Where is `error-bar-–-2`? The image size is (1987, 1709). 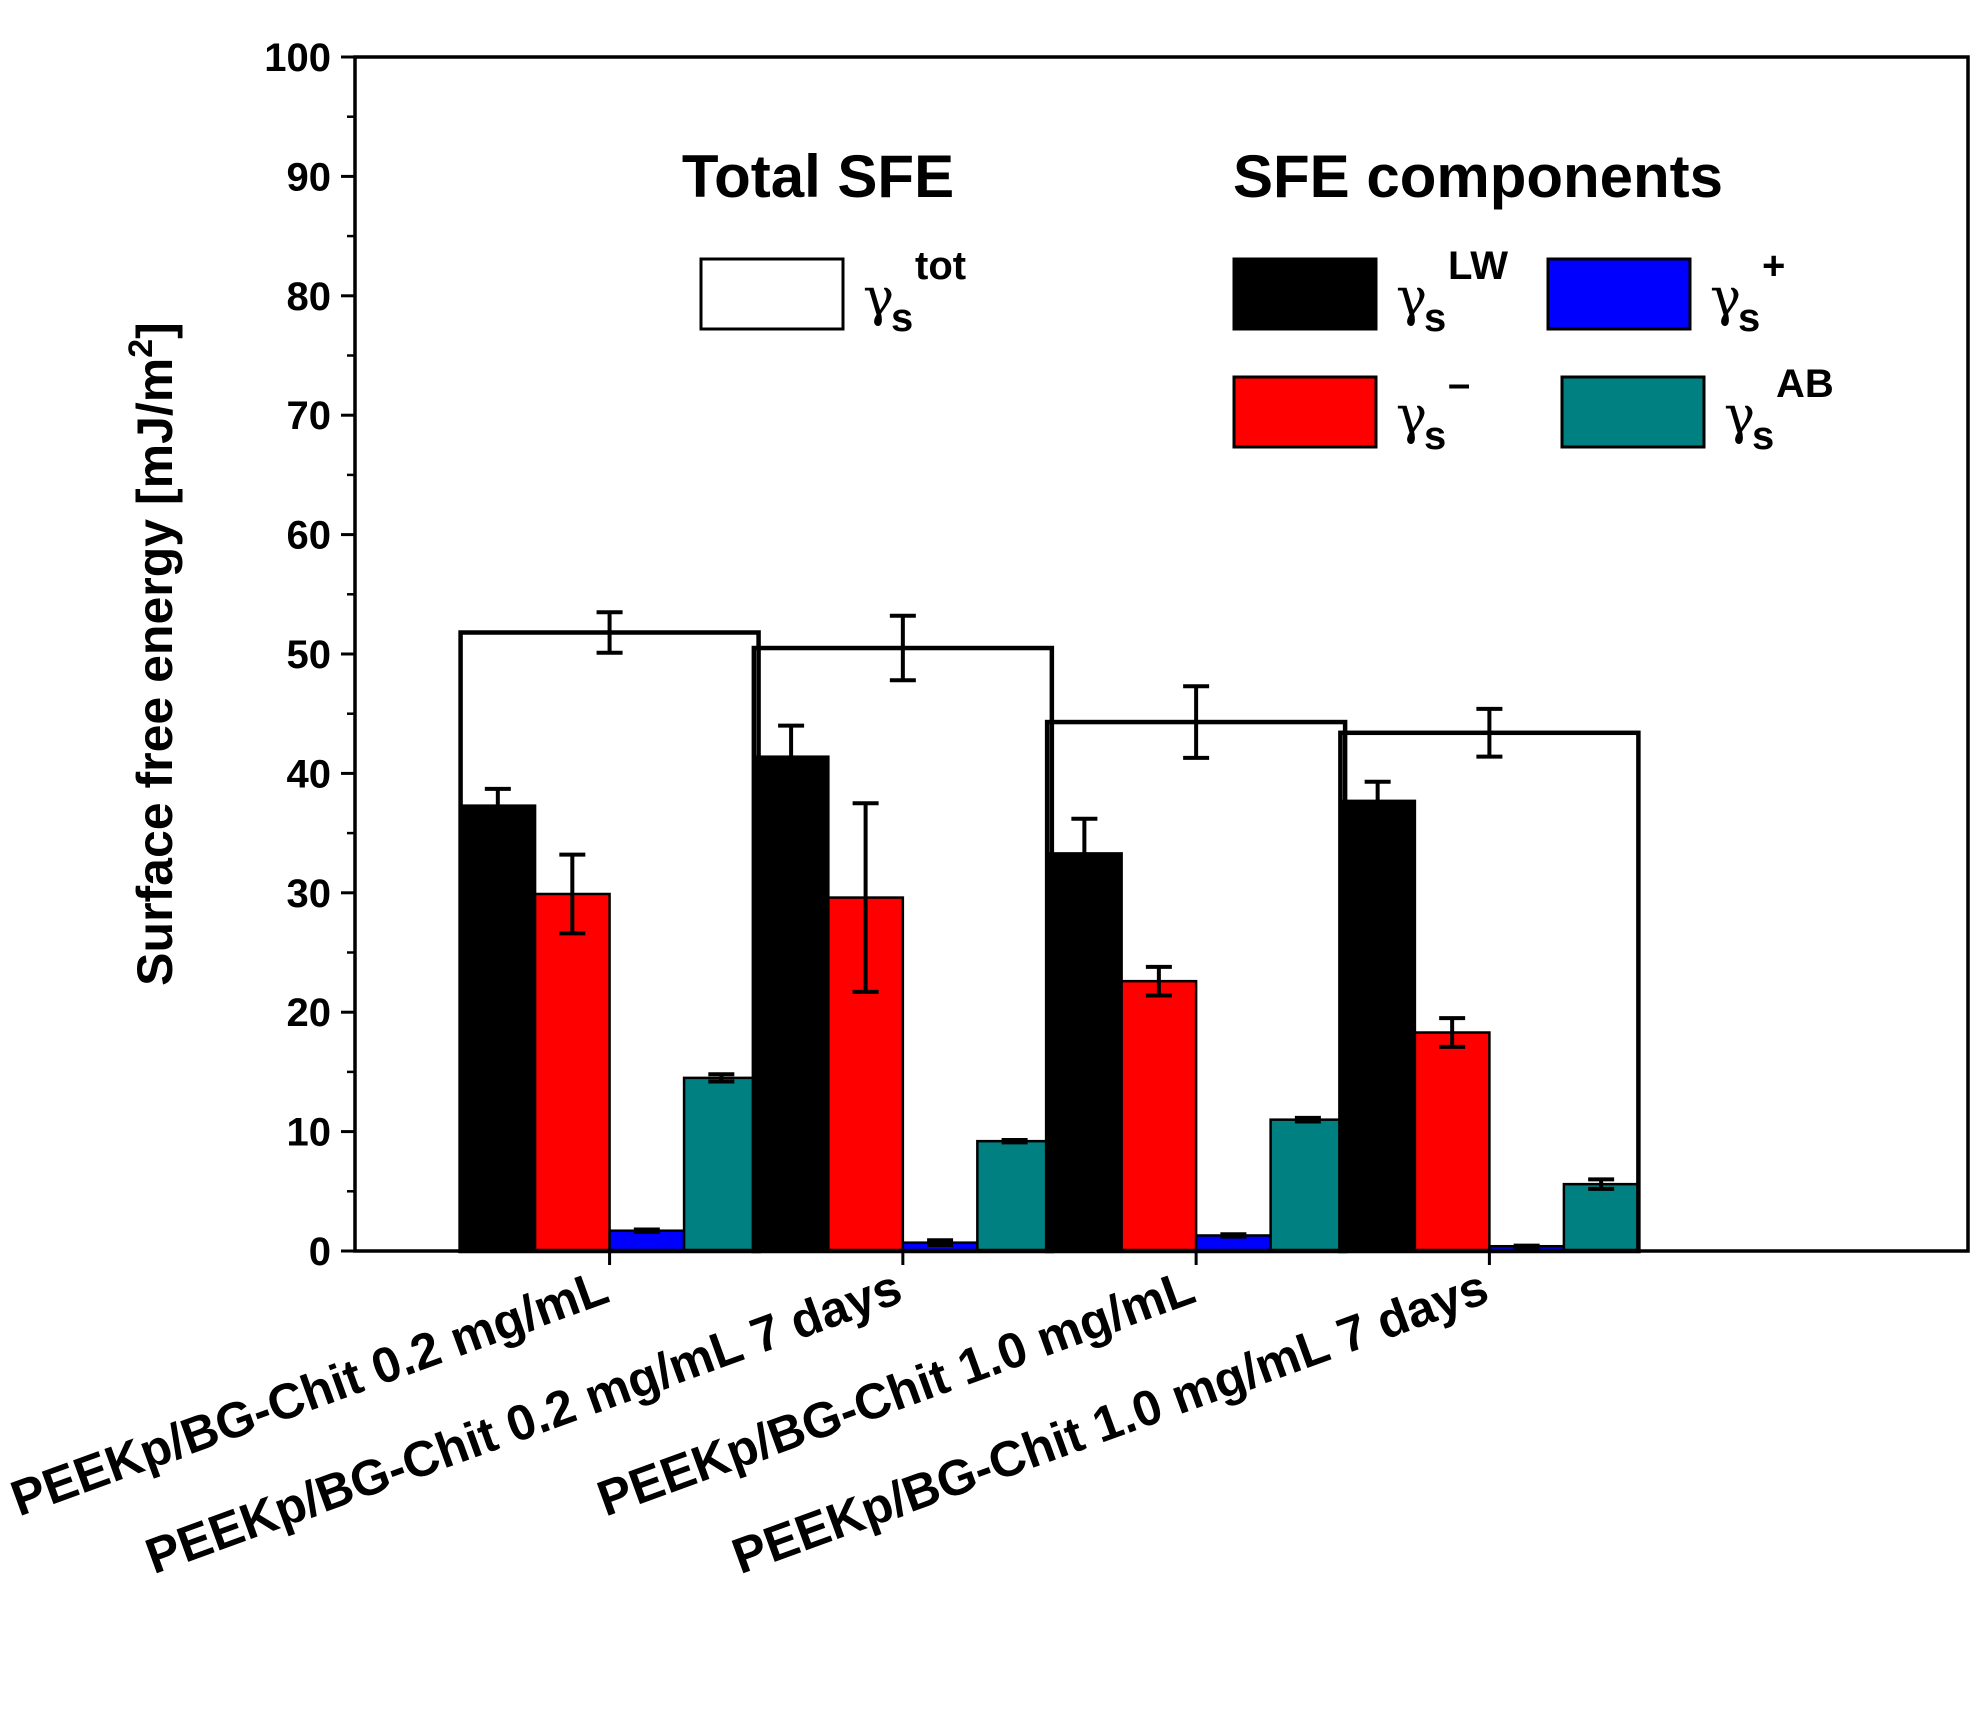
error-bar-–-2 is located at coordinates (1158, 981).